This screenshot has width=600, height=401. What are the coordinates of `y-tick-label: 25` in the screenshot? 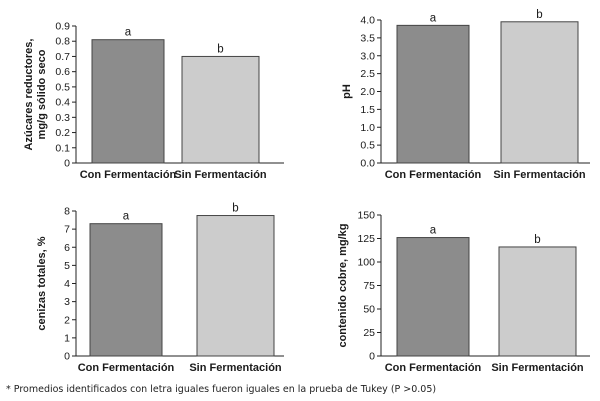 It's located at (369, 333).